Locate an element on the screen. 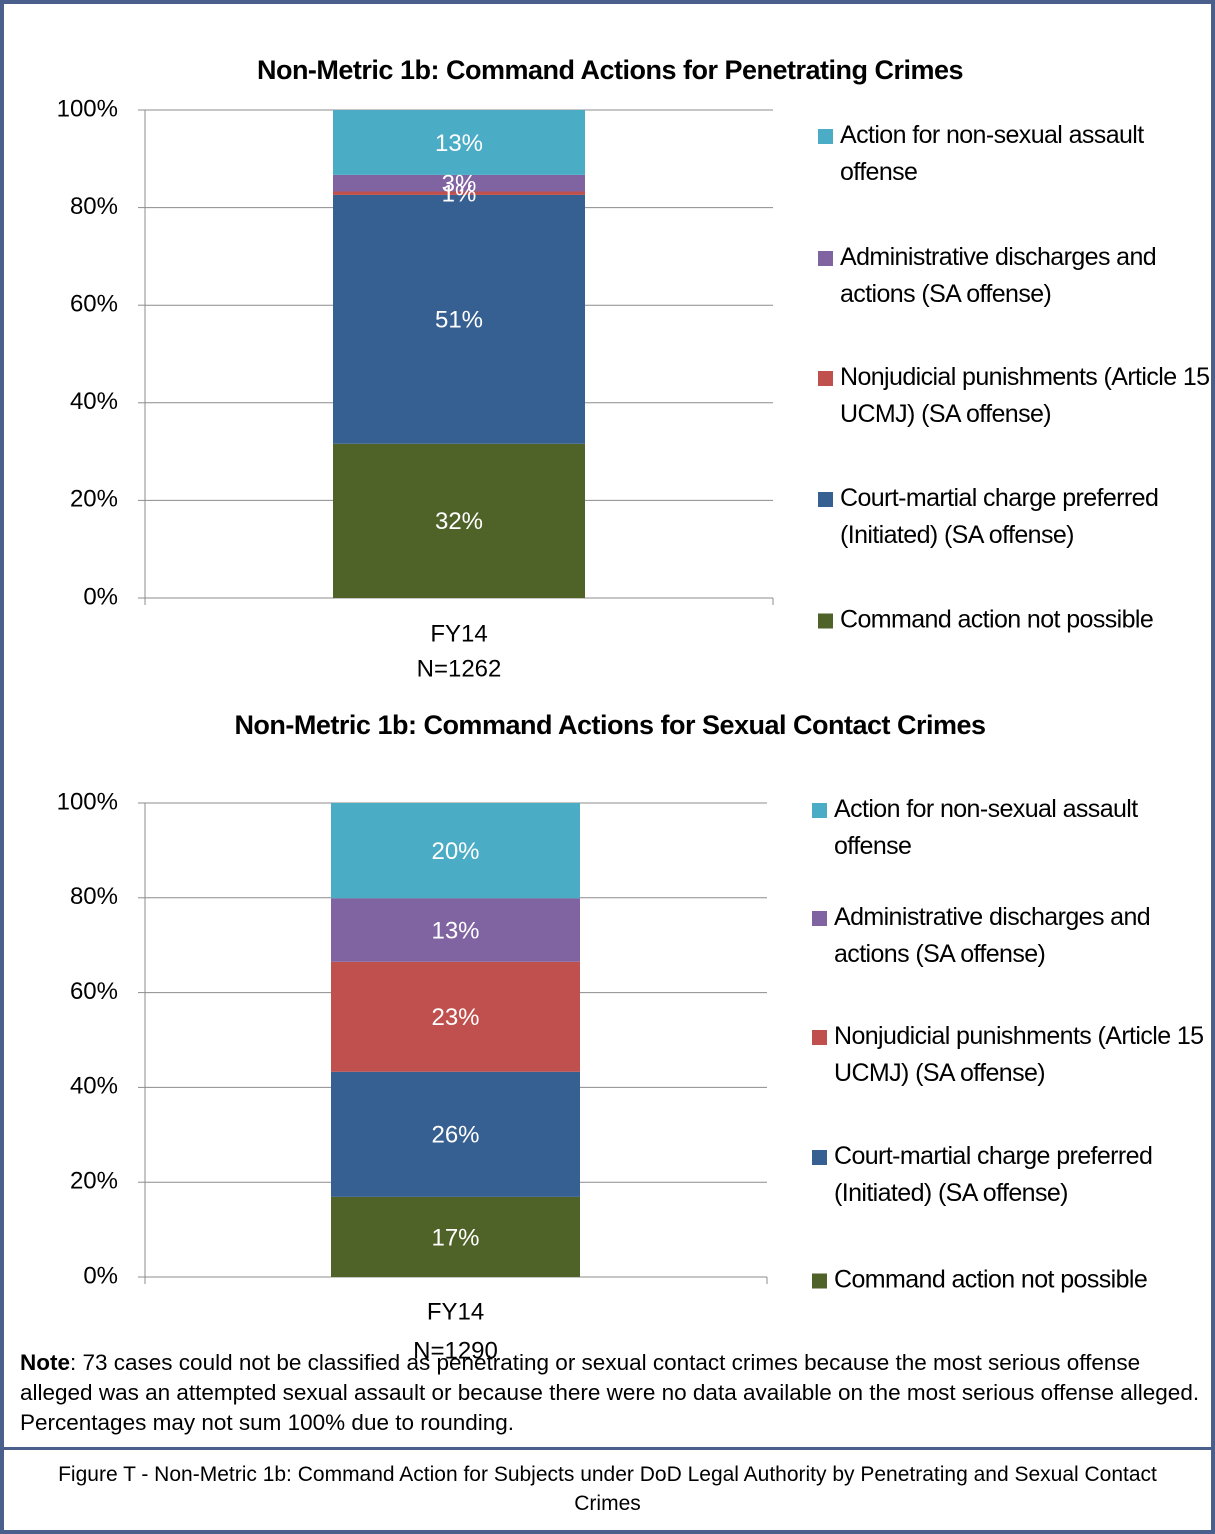  x-tick-note: N=1290 is located at coordinates (455, 1350).